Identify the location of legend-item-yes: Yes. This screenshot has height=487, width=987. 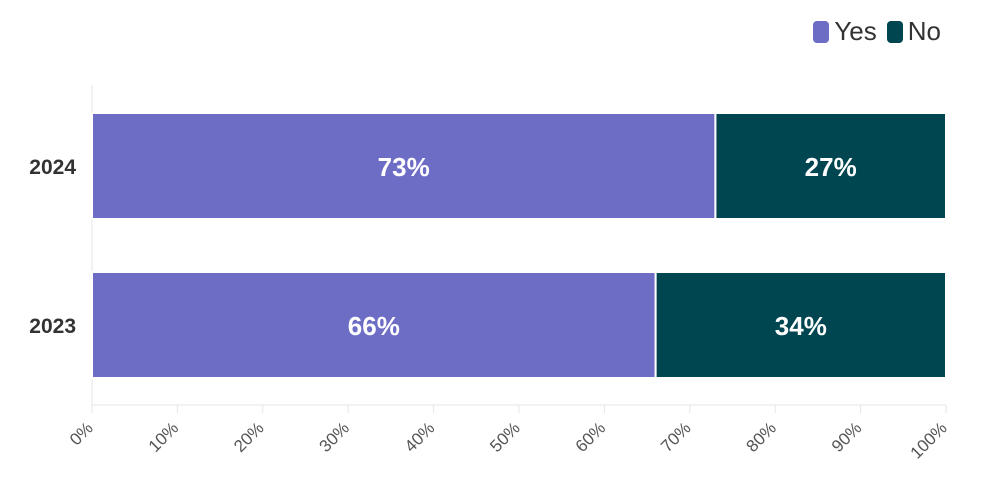
(845, 31).